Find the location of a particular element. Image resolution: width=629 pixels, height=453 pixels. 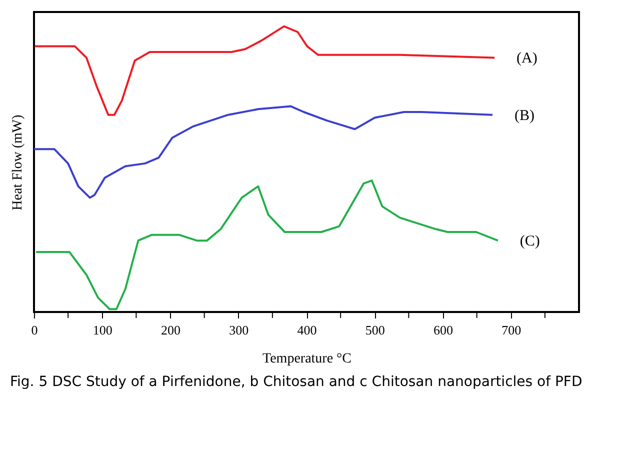

series-label: (C) is located at coordinates (530, 242).